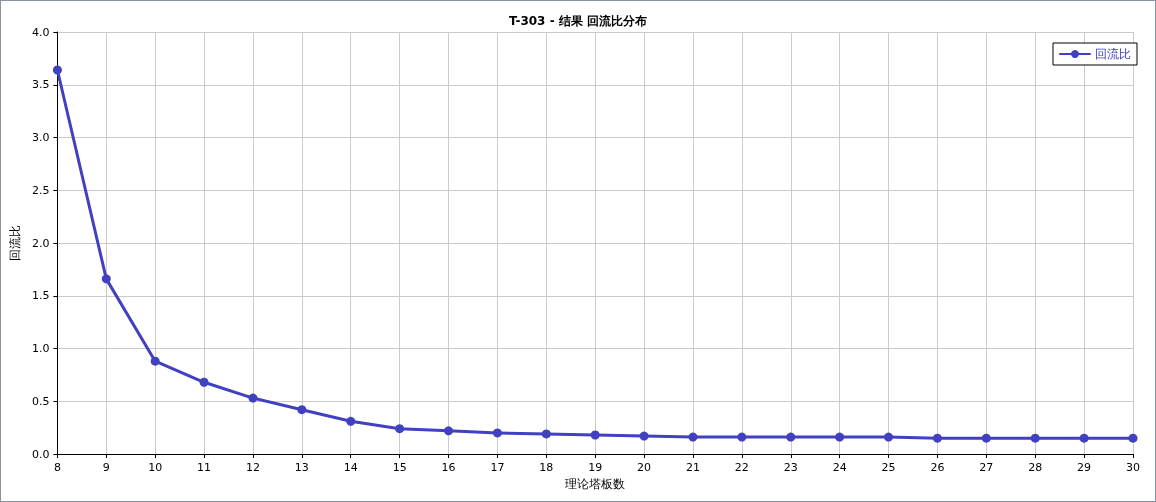 Image resolution: width=1156 pixels, height=502 pixels. Describe the element at coordinates (252, 467) in the screenshot. I see `x-tick-label: 12` at that location.